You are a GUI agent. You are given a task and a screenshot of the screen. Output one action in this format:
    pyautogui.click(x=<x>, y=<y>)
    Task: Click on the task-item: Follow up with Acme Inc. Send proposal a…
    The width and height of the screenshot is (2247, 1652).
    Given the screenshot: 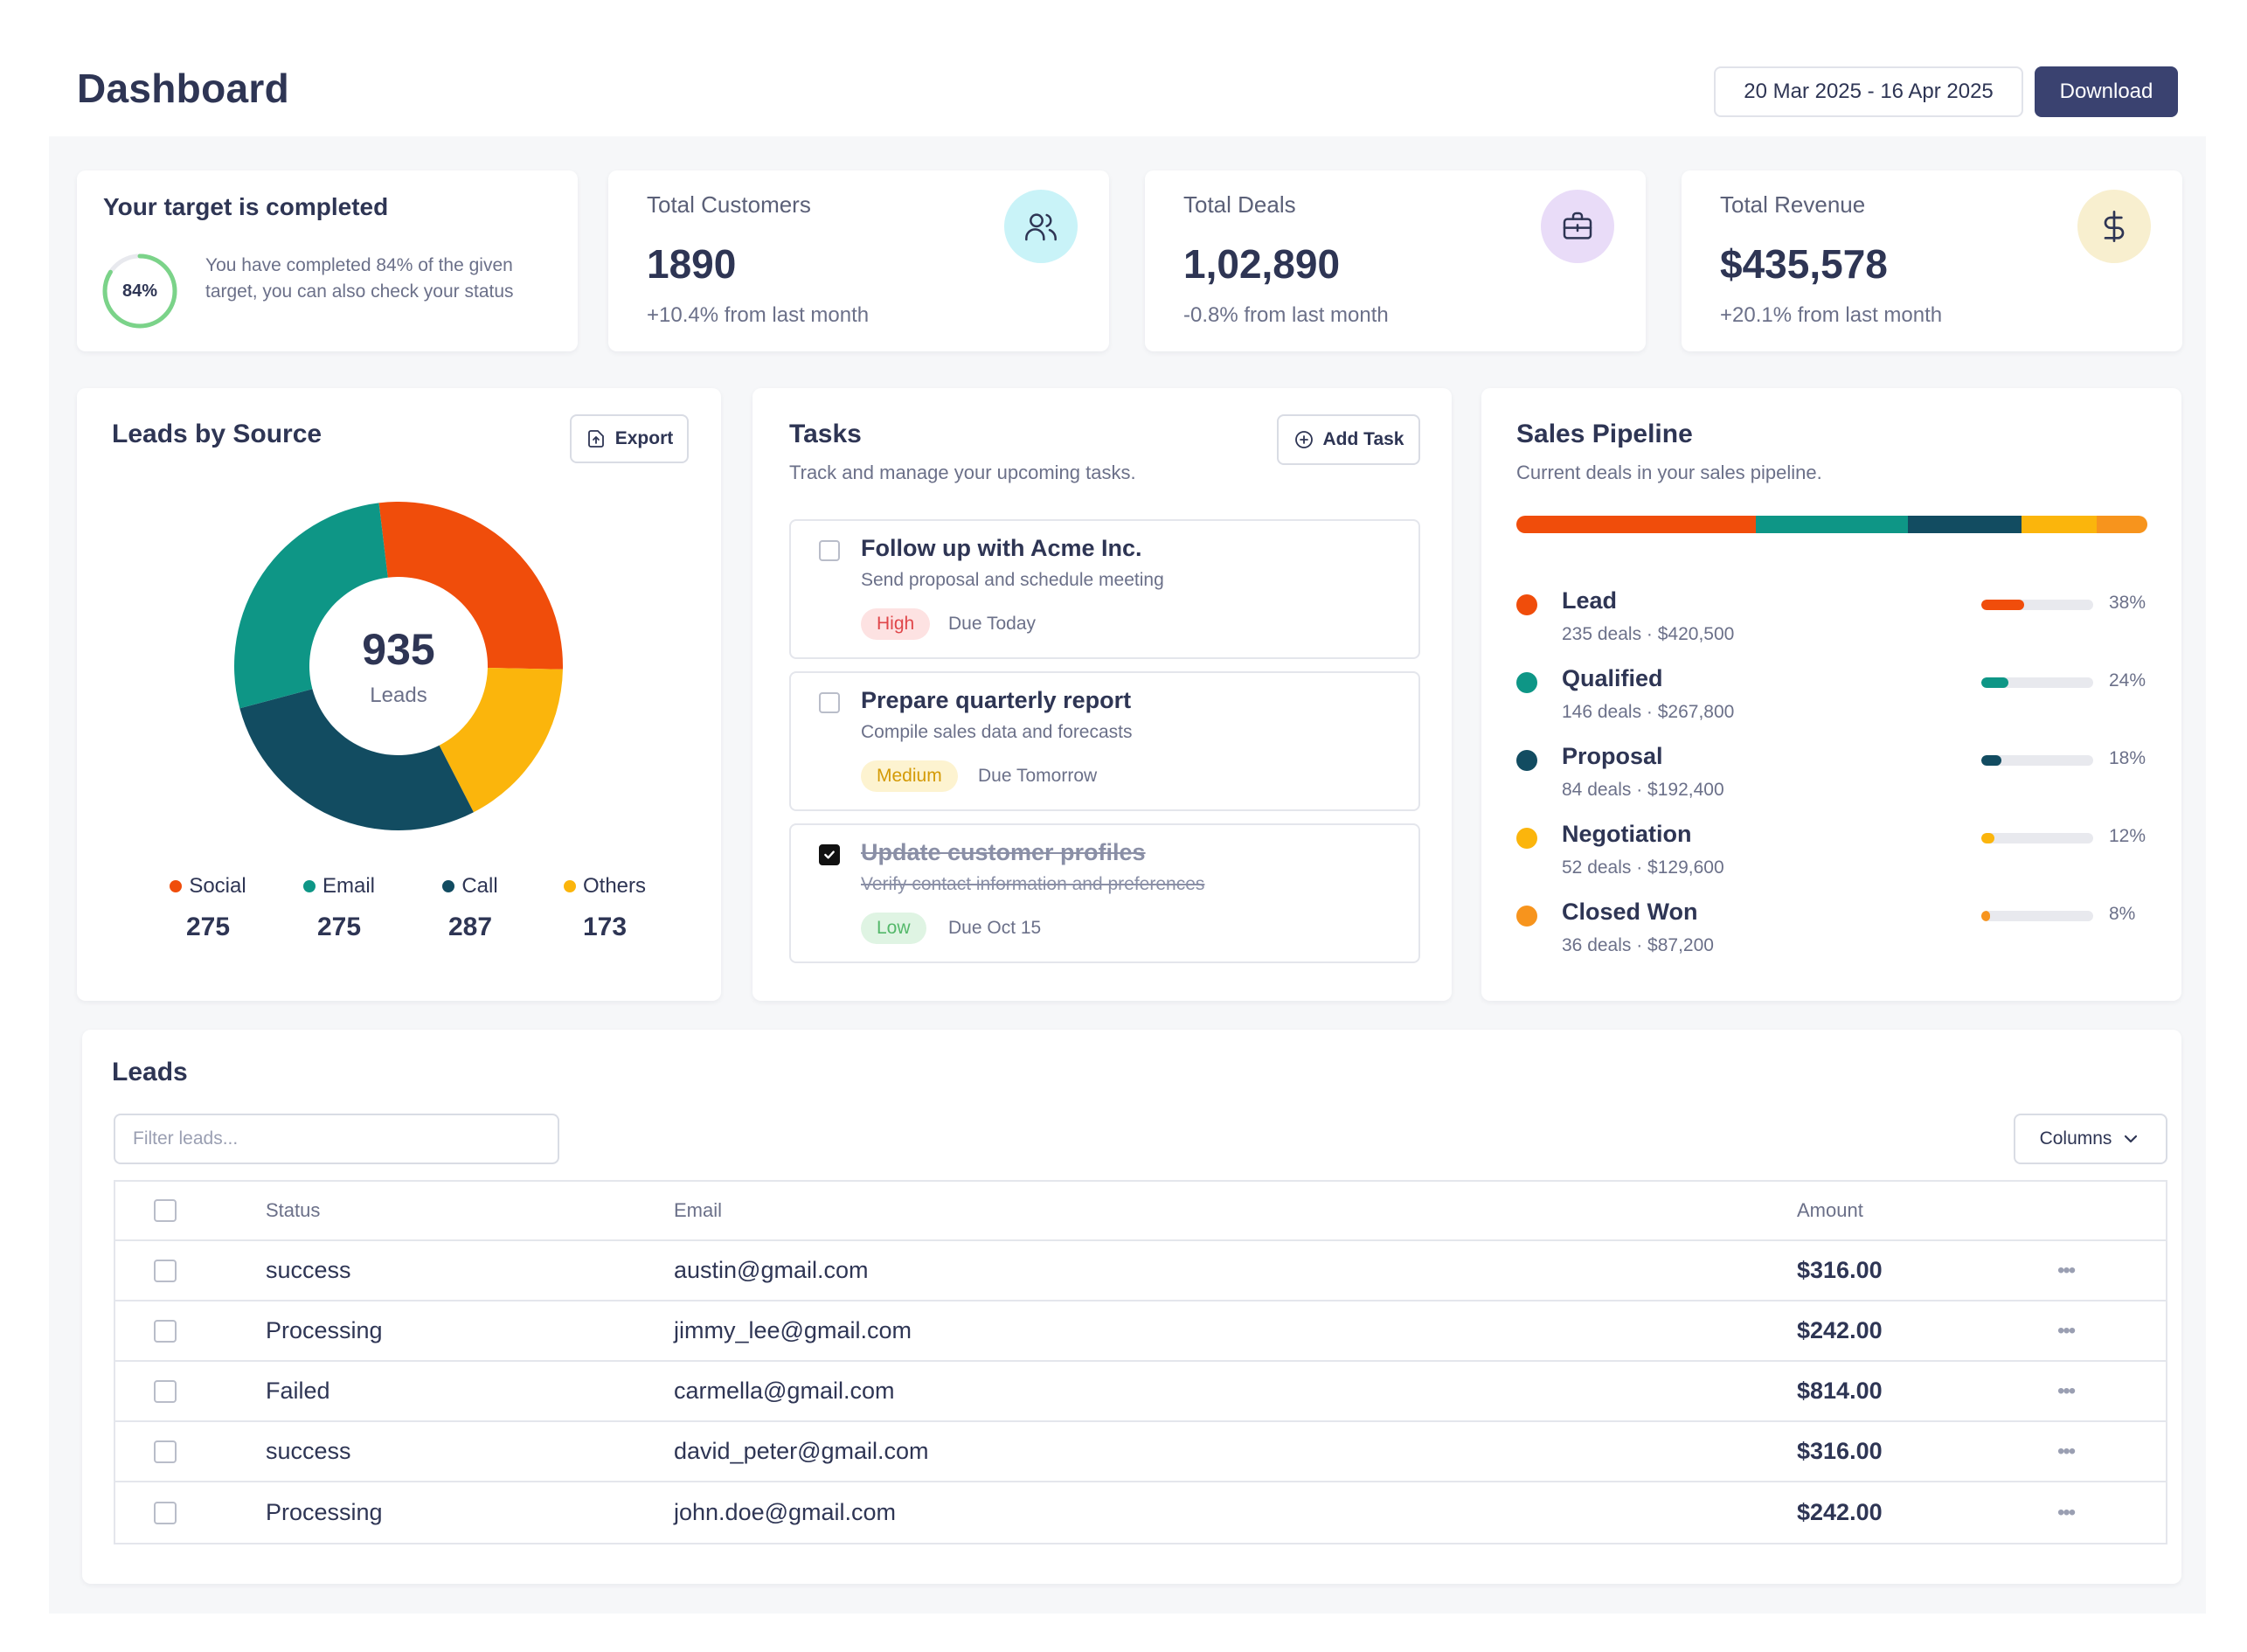 What is the action you would take?
    pyautogui.click(x=1104, y=589)
    